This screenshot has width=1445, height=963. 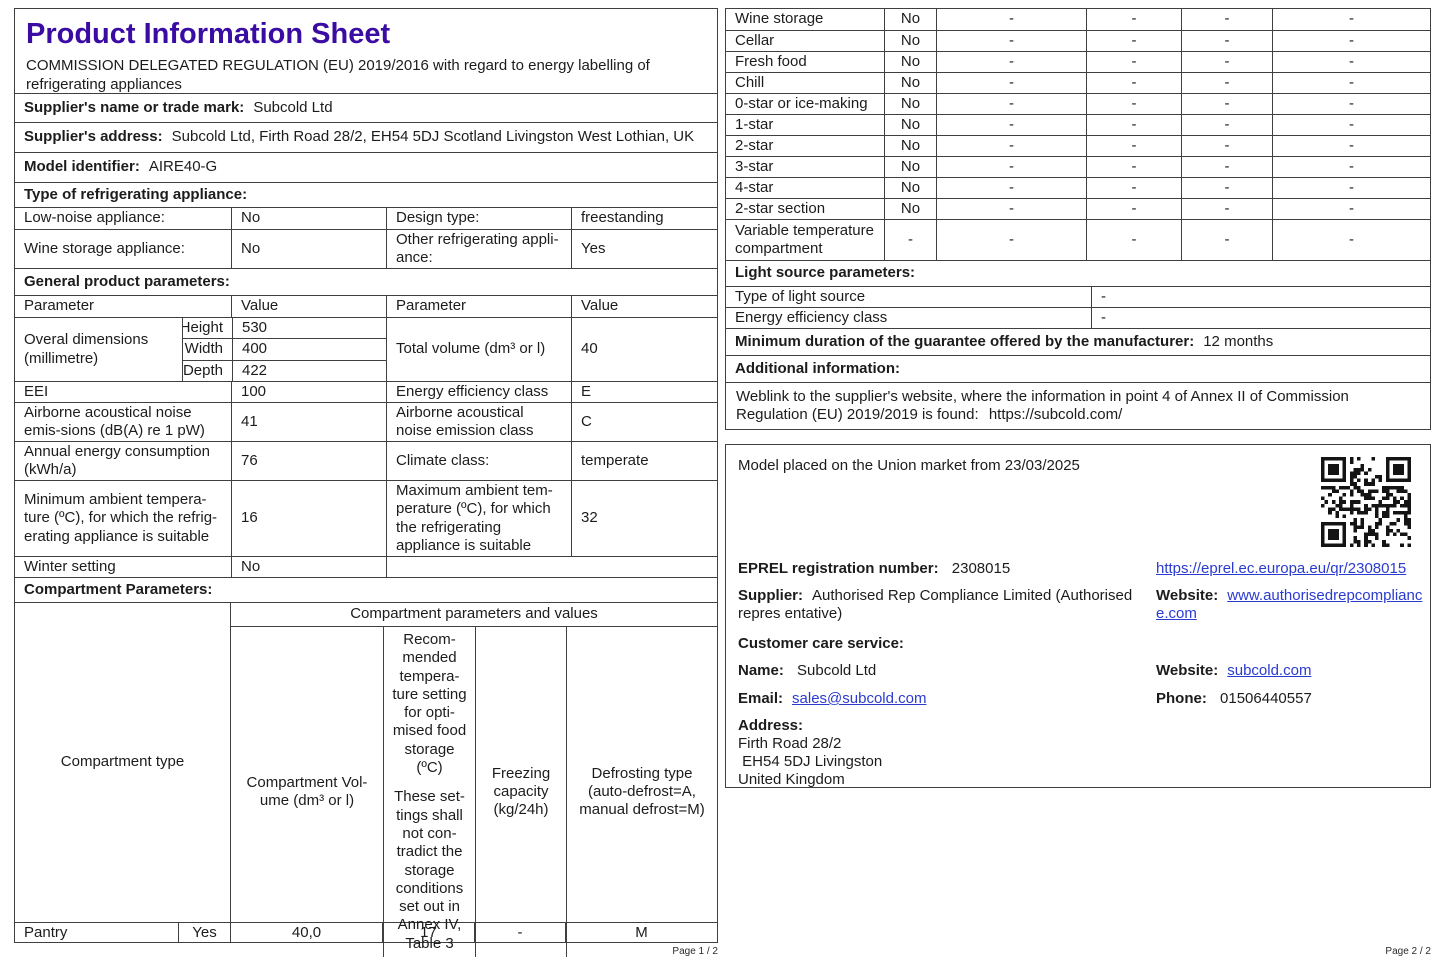 I want to click on compartment-type-cell: 1-star, so click(x=754, y=124).